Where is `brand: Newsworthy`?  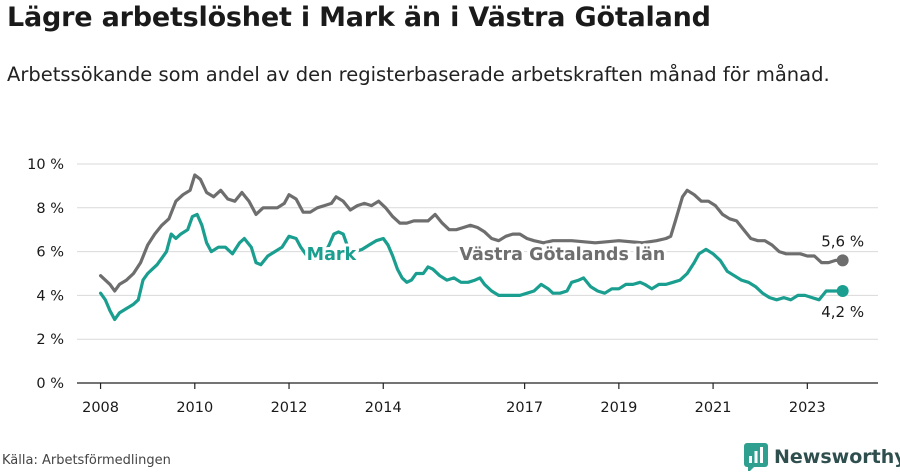
brand: Newsworthy is located at coordinates (822, 457).